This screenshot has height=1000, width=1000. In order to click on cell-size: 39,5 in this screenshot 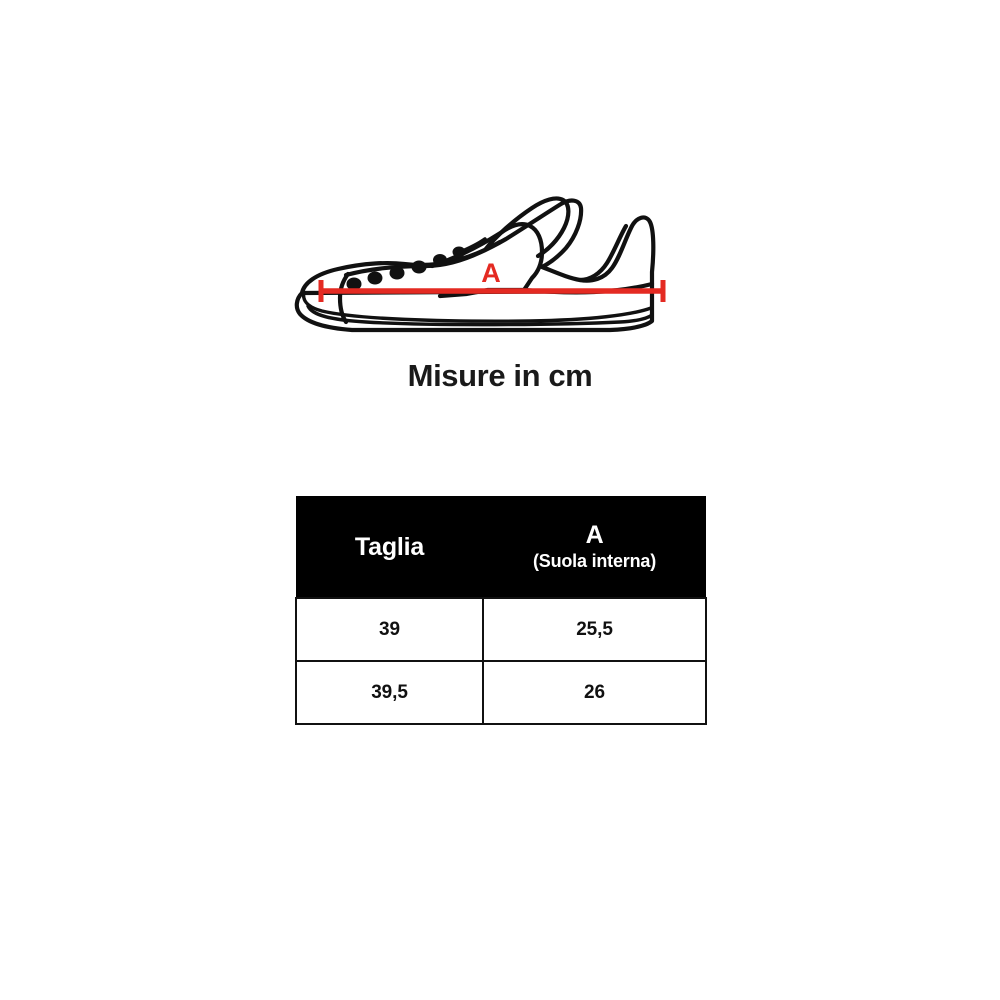, I will do `click(389, 692)`.